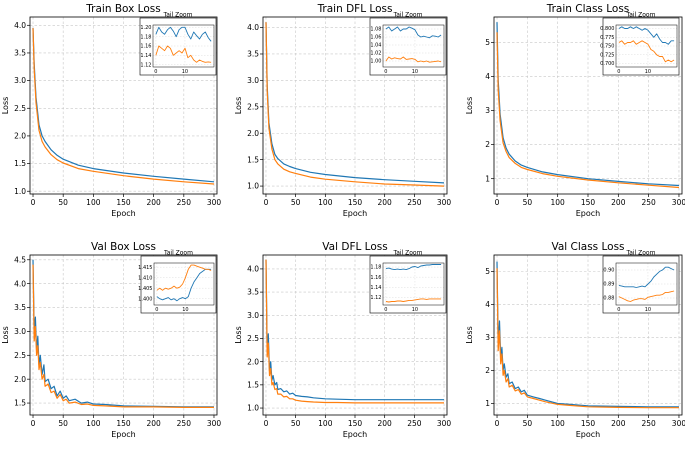 Image resolution: width=685 pixels, height=451 pixels. I want to click on tail-zoom-inset: 0 10 1.00 1.02 1.04 1.06 1.08 Tail Zoom, so click(408, 44).